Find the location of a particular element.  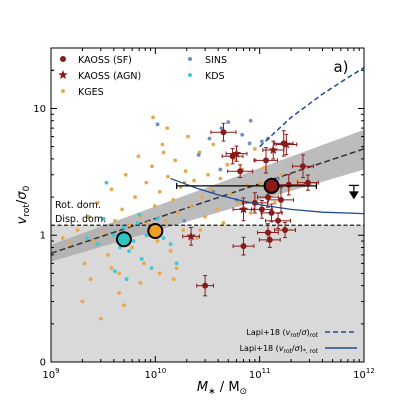

region-label-upper: Rot. dom. is located at coordinates (78, 205).